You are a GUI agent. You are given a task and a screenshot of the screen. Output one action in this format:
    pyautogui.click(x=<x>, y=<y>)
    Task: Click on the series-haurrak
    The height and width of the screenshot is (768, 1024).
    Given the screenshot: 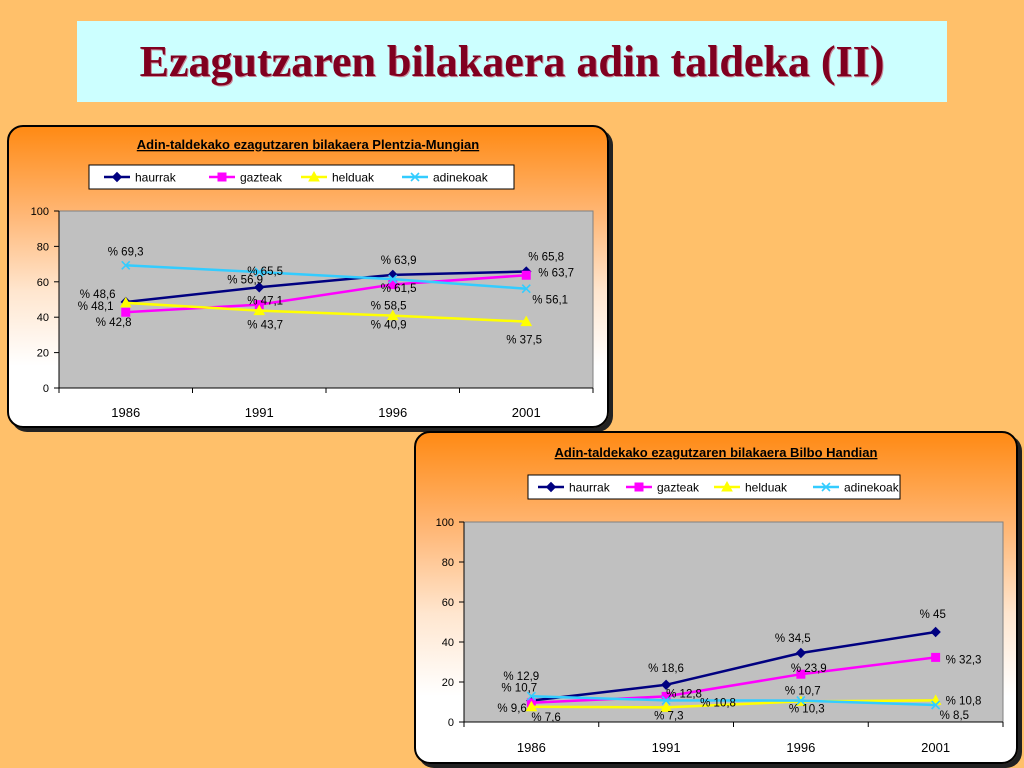 What is the action you would take?
    pyautogui.click(x=326, y=287)
    